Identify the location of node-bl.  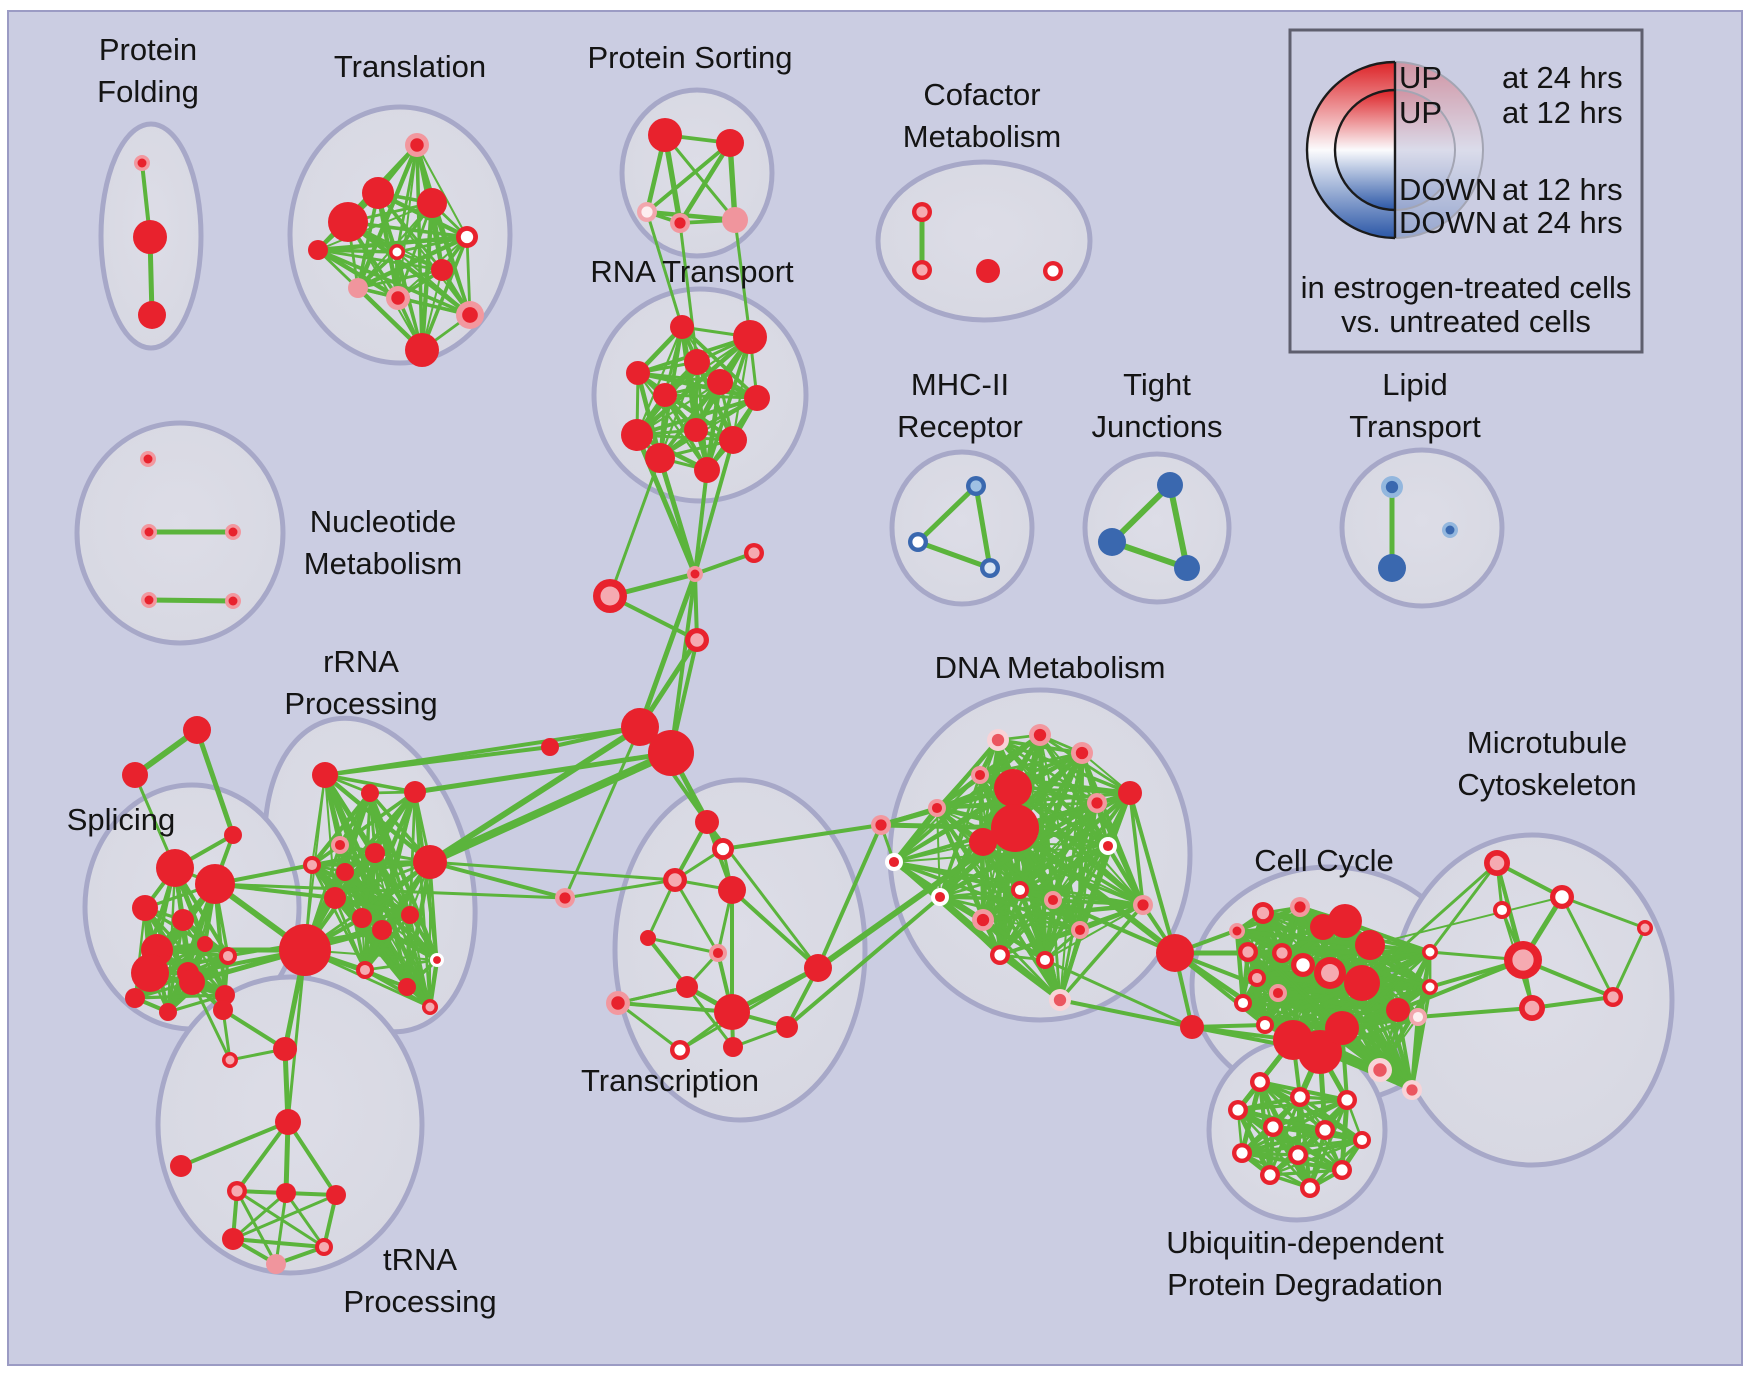
(976, 486).